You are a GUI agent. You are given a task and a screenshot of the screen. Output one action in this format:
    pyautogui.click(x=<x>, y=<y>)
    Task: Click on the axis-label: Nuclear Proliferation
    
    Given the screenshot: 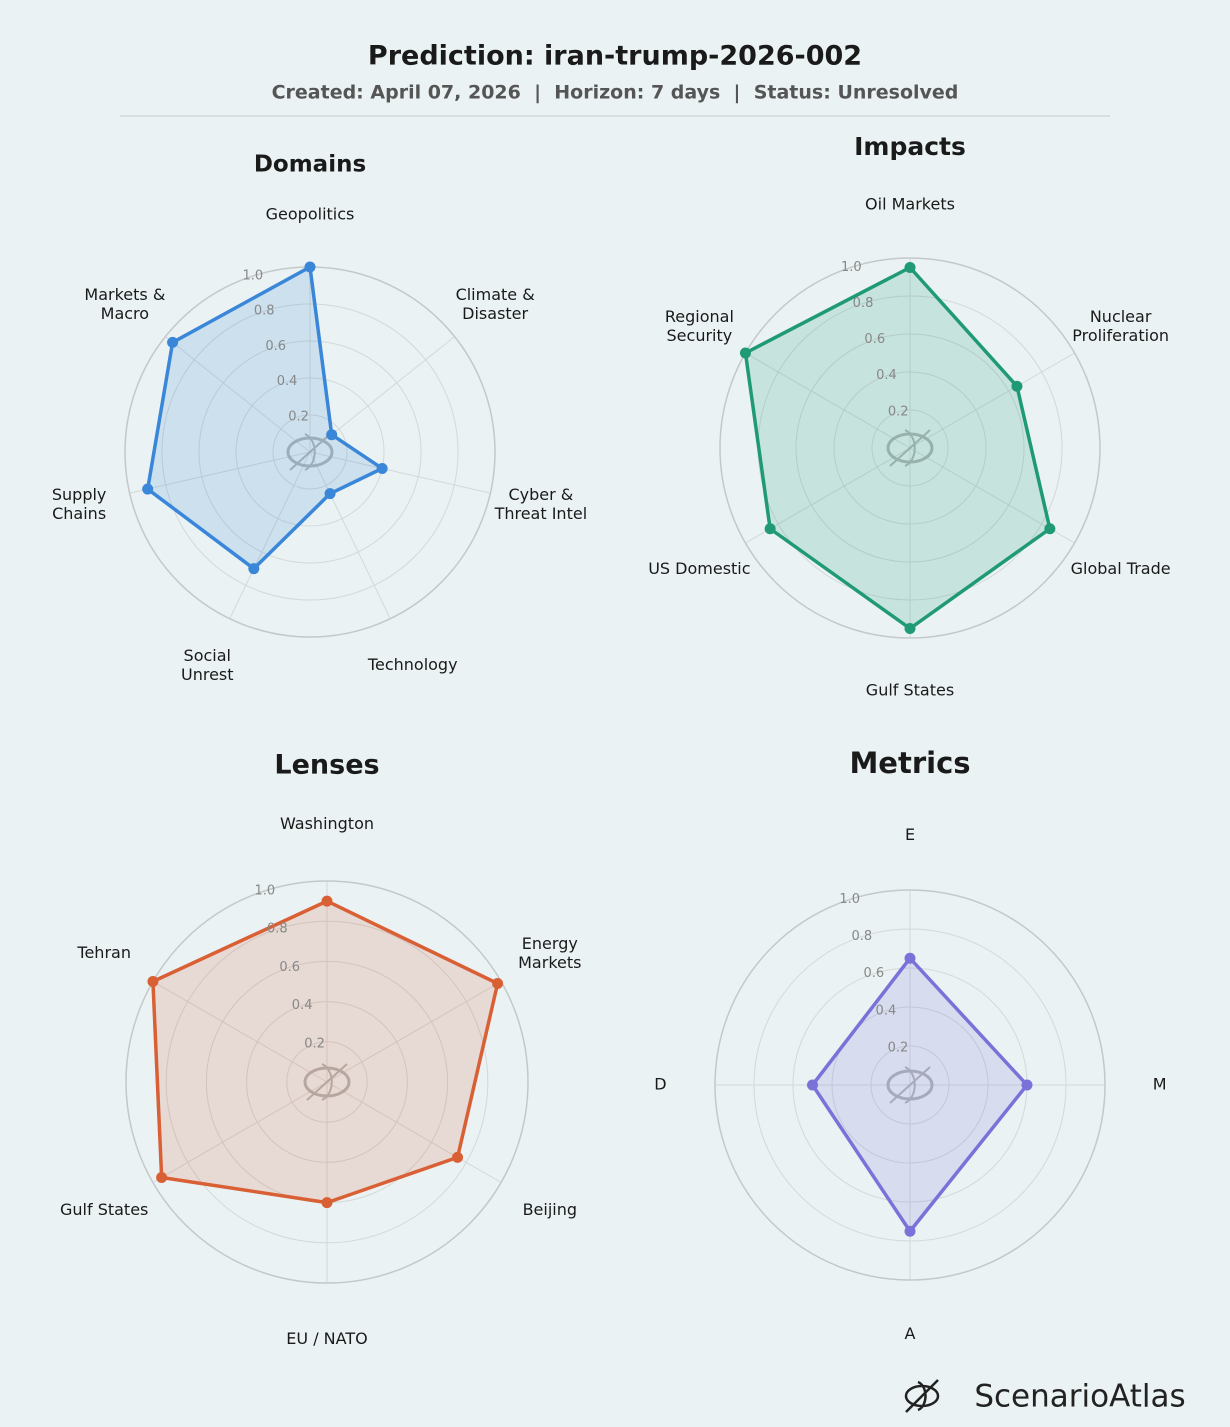 What is the action you would take?
    pyautogui.click(x=1120, y=325)
    